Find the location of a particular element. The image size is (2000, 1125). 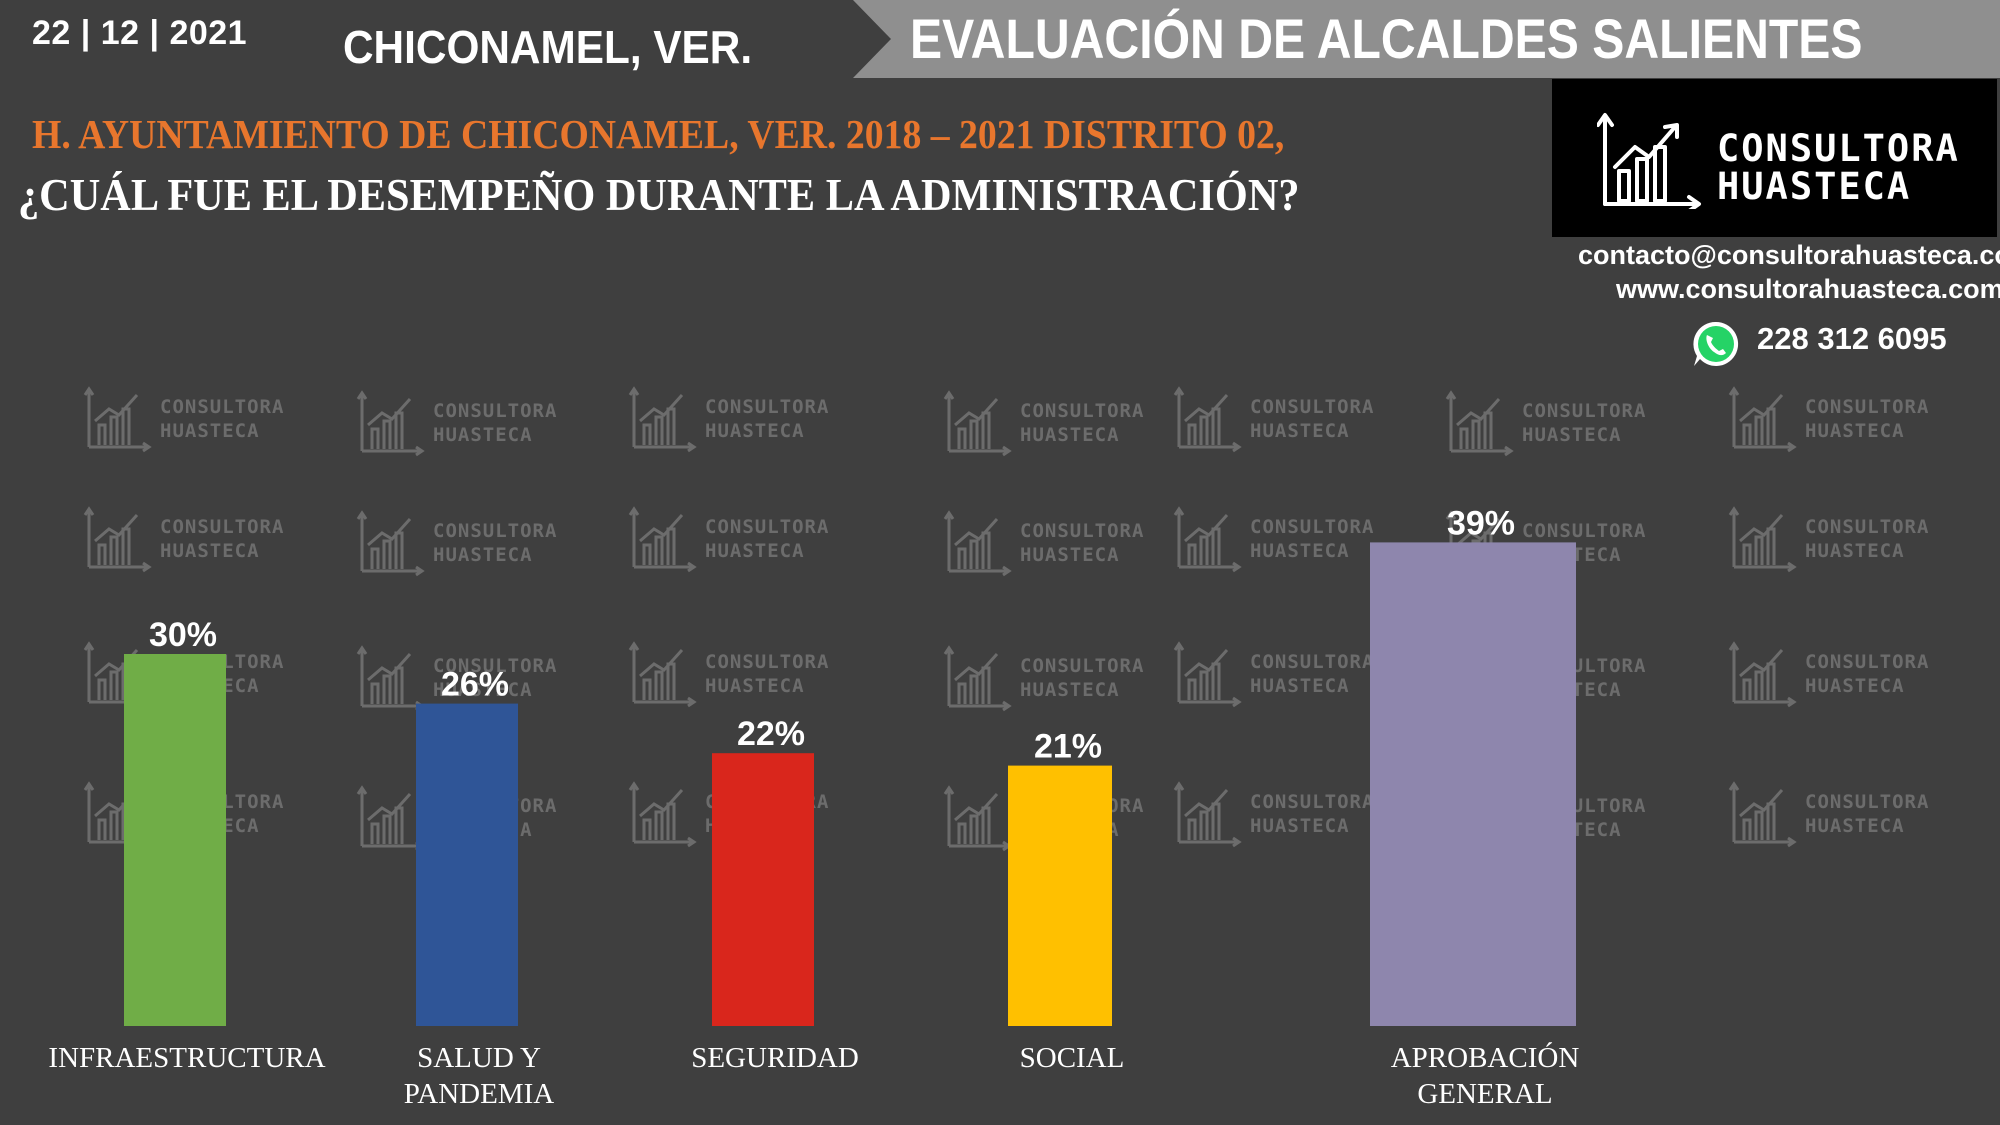

category-label: GENERAL is located at coordinates (1484, 1094).